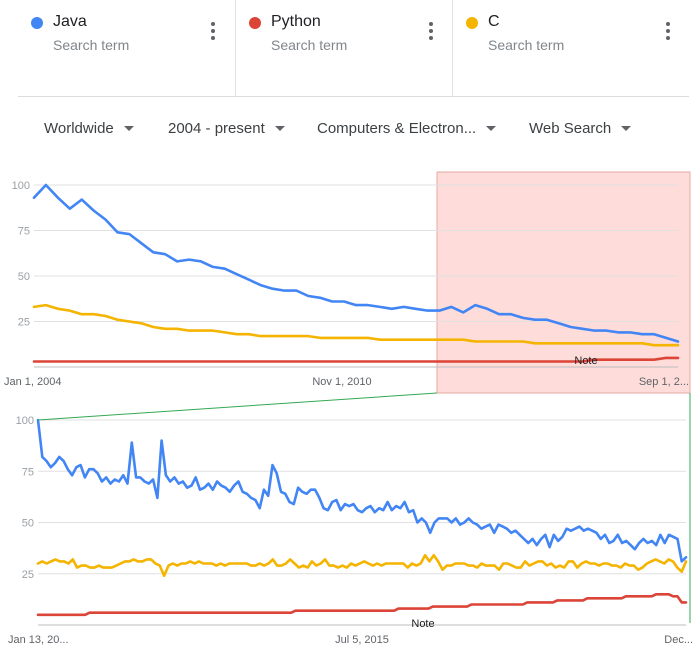 The image size is (699, 663). I want to click on region-dropdown: Worldwide, so click(89, 128).